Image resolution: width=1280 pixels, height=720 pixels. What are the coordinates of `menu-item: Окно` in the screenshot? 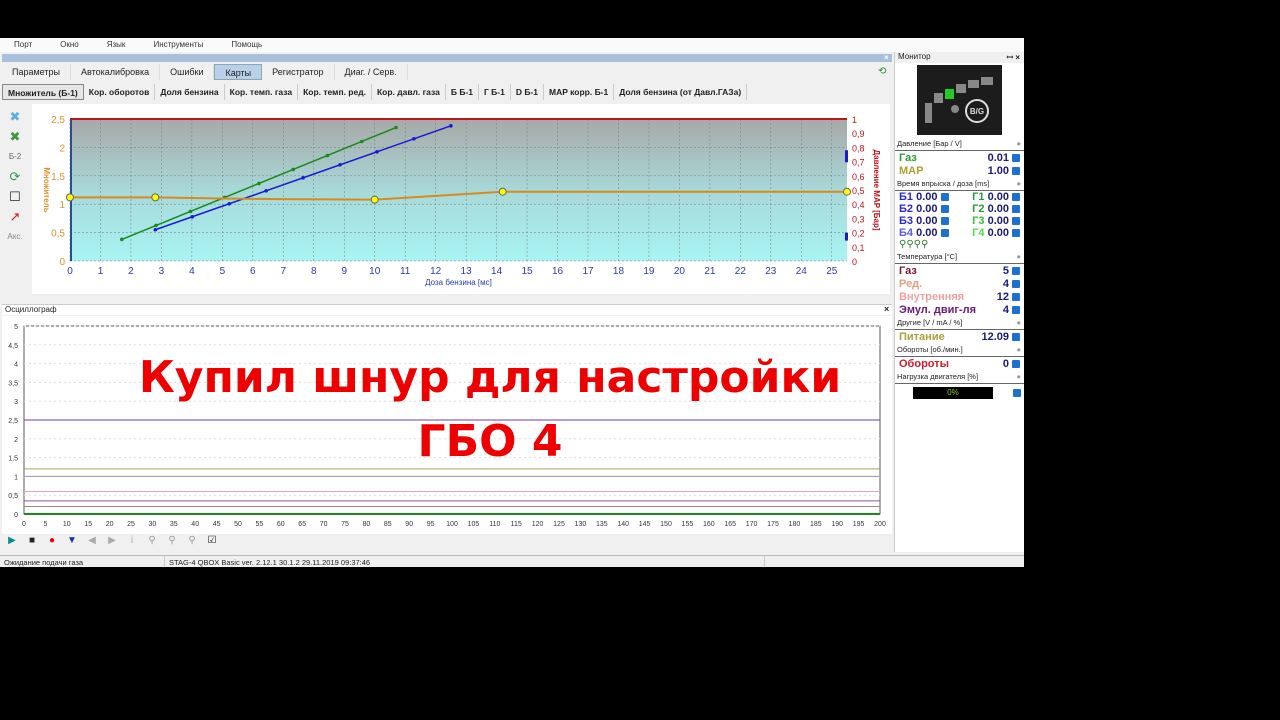 It's located at (69, 44).